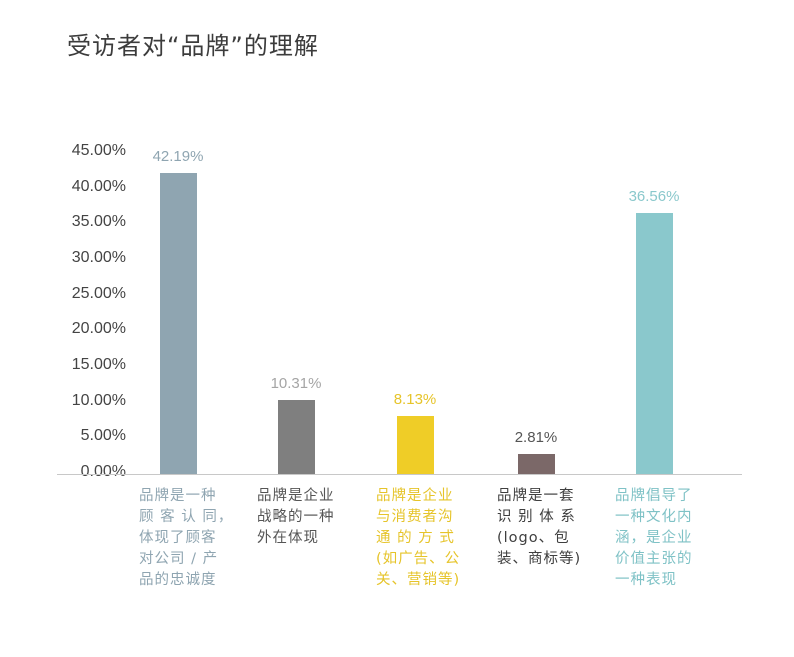 The width and height of the screenshot is (794, 657). I want to click on category-label-line: 一种文化内, so click(654, 517).